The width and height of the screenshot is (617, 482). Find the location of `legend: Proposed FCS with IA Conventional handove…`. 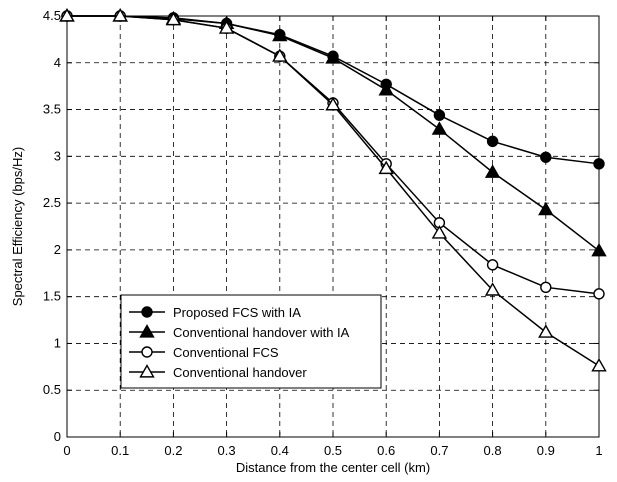

legend: Proposed FCS with IA Conventional handove… is located at coordinates (251, 341).